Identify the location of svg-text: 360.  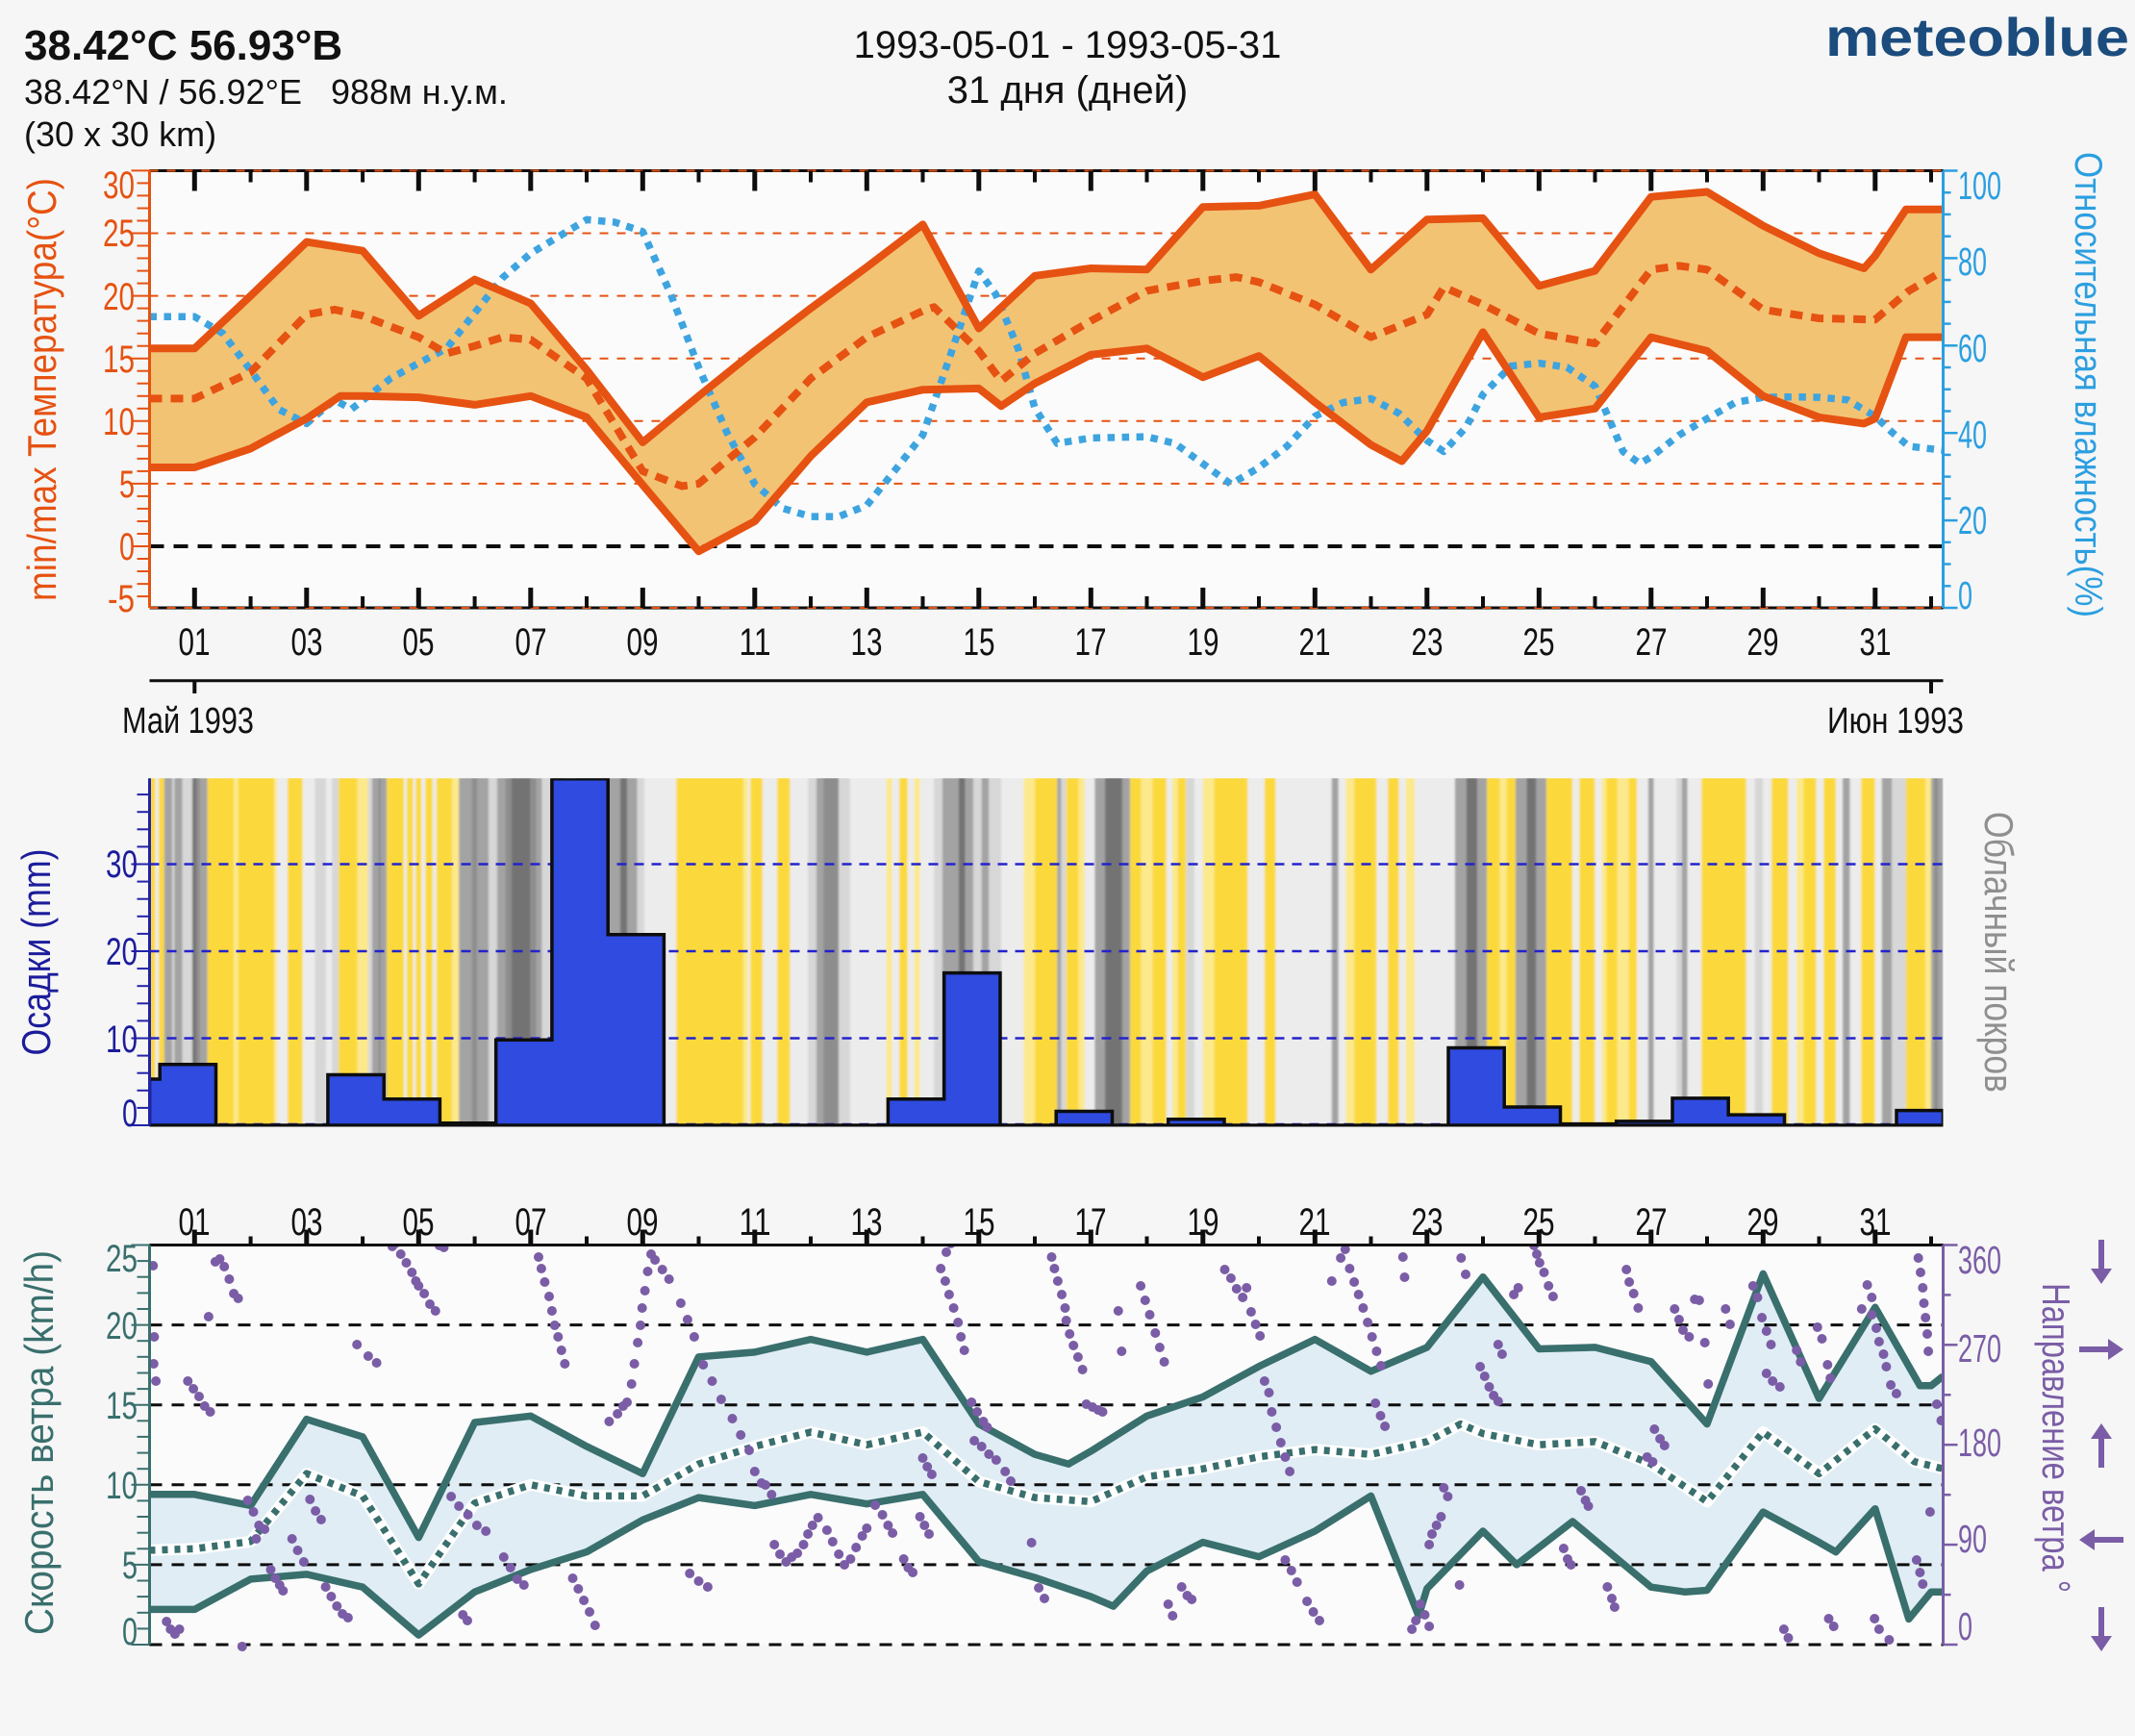
(1980, 1260).